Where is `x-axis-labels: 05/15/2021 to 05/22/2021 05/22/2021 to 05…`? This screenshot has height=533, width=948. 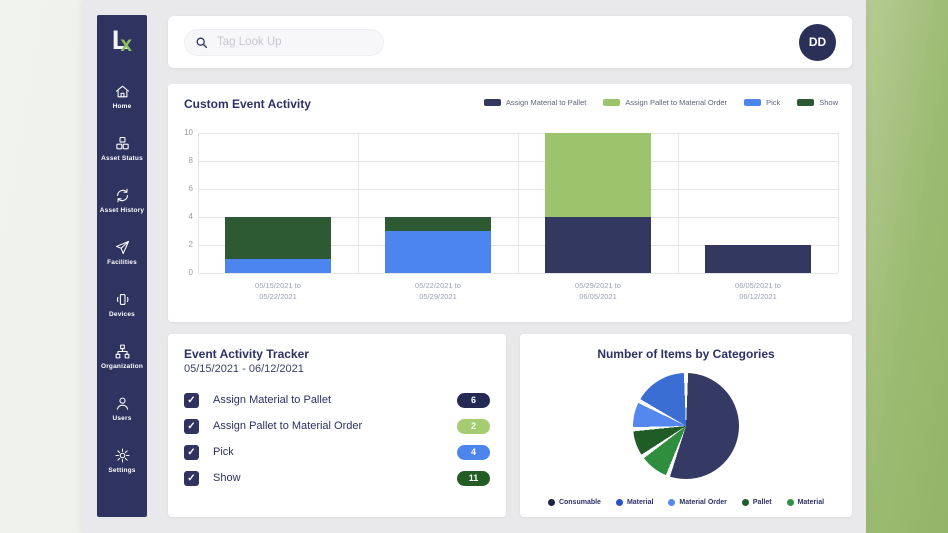 x-axis-labels: 05/15/2021 to 05/22/2021 05/22/2021 to 05… is located at coordinates (518, 291).